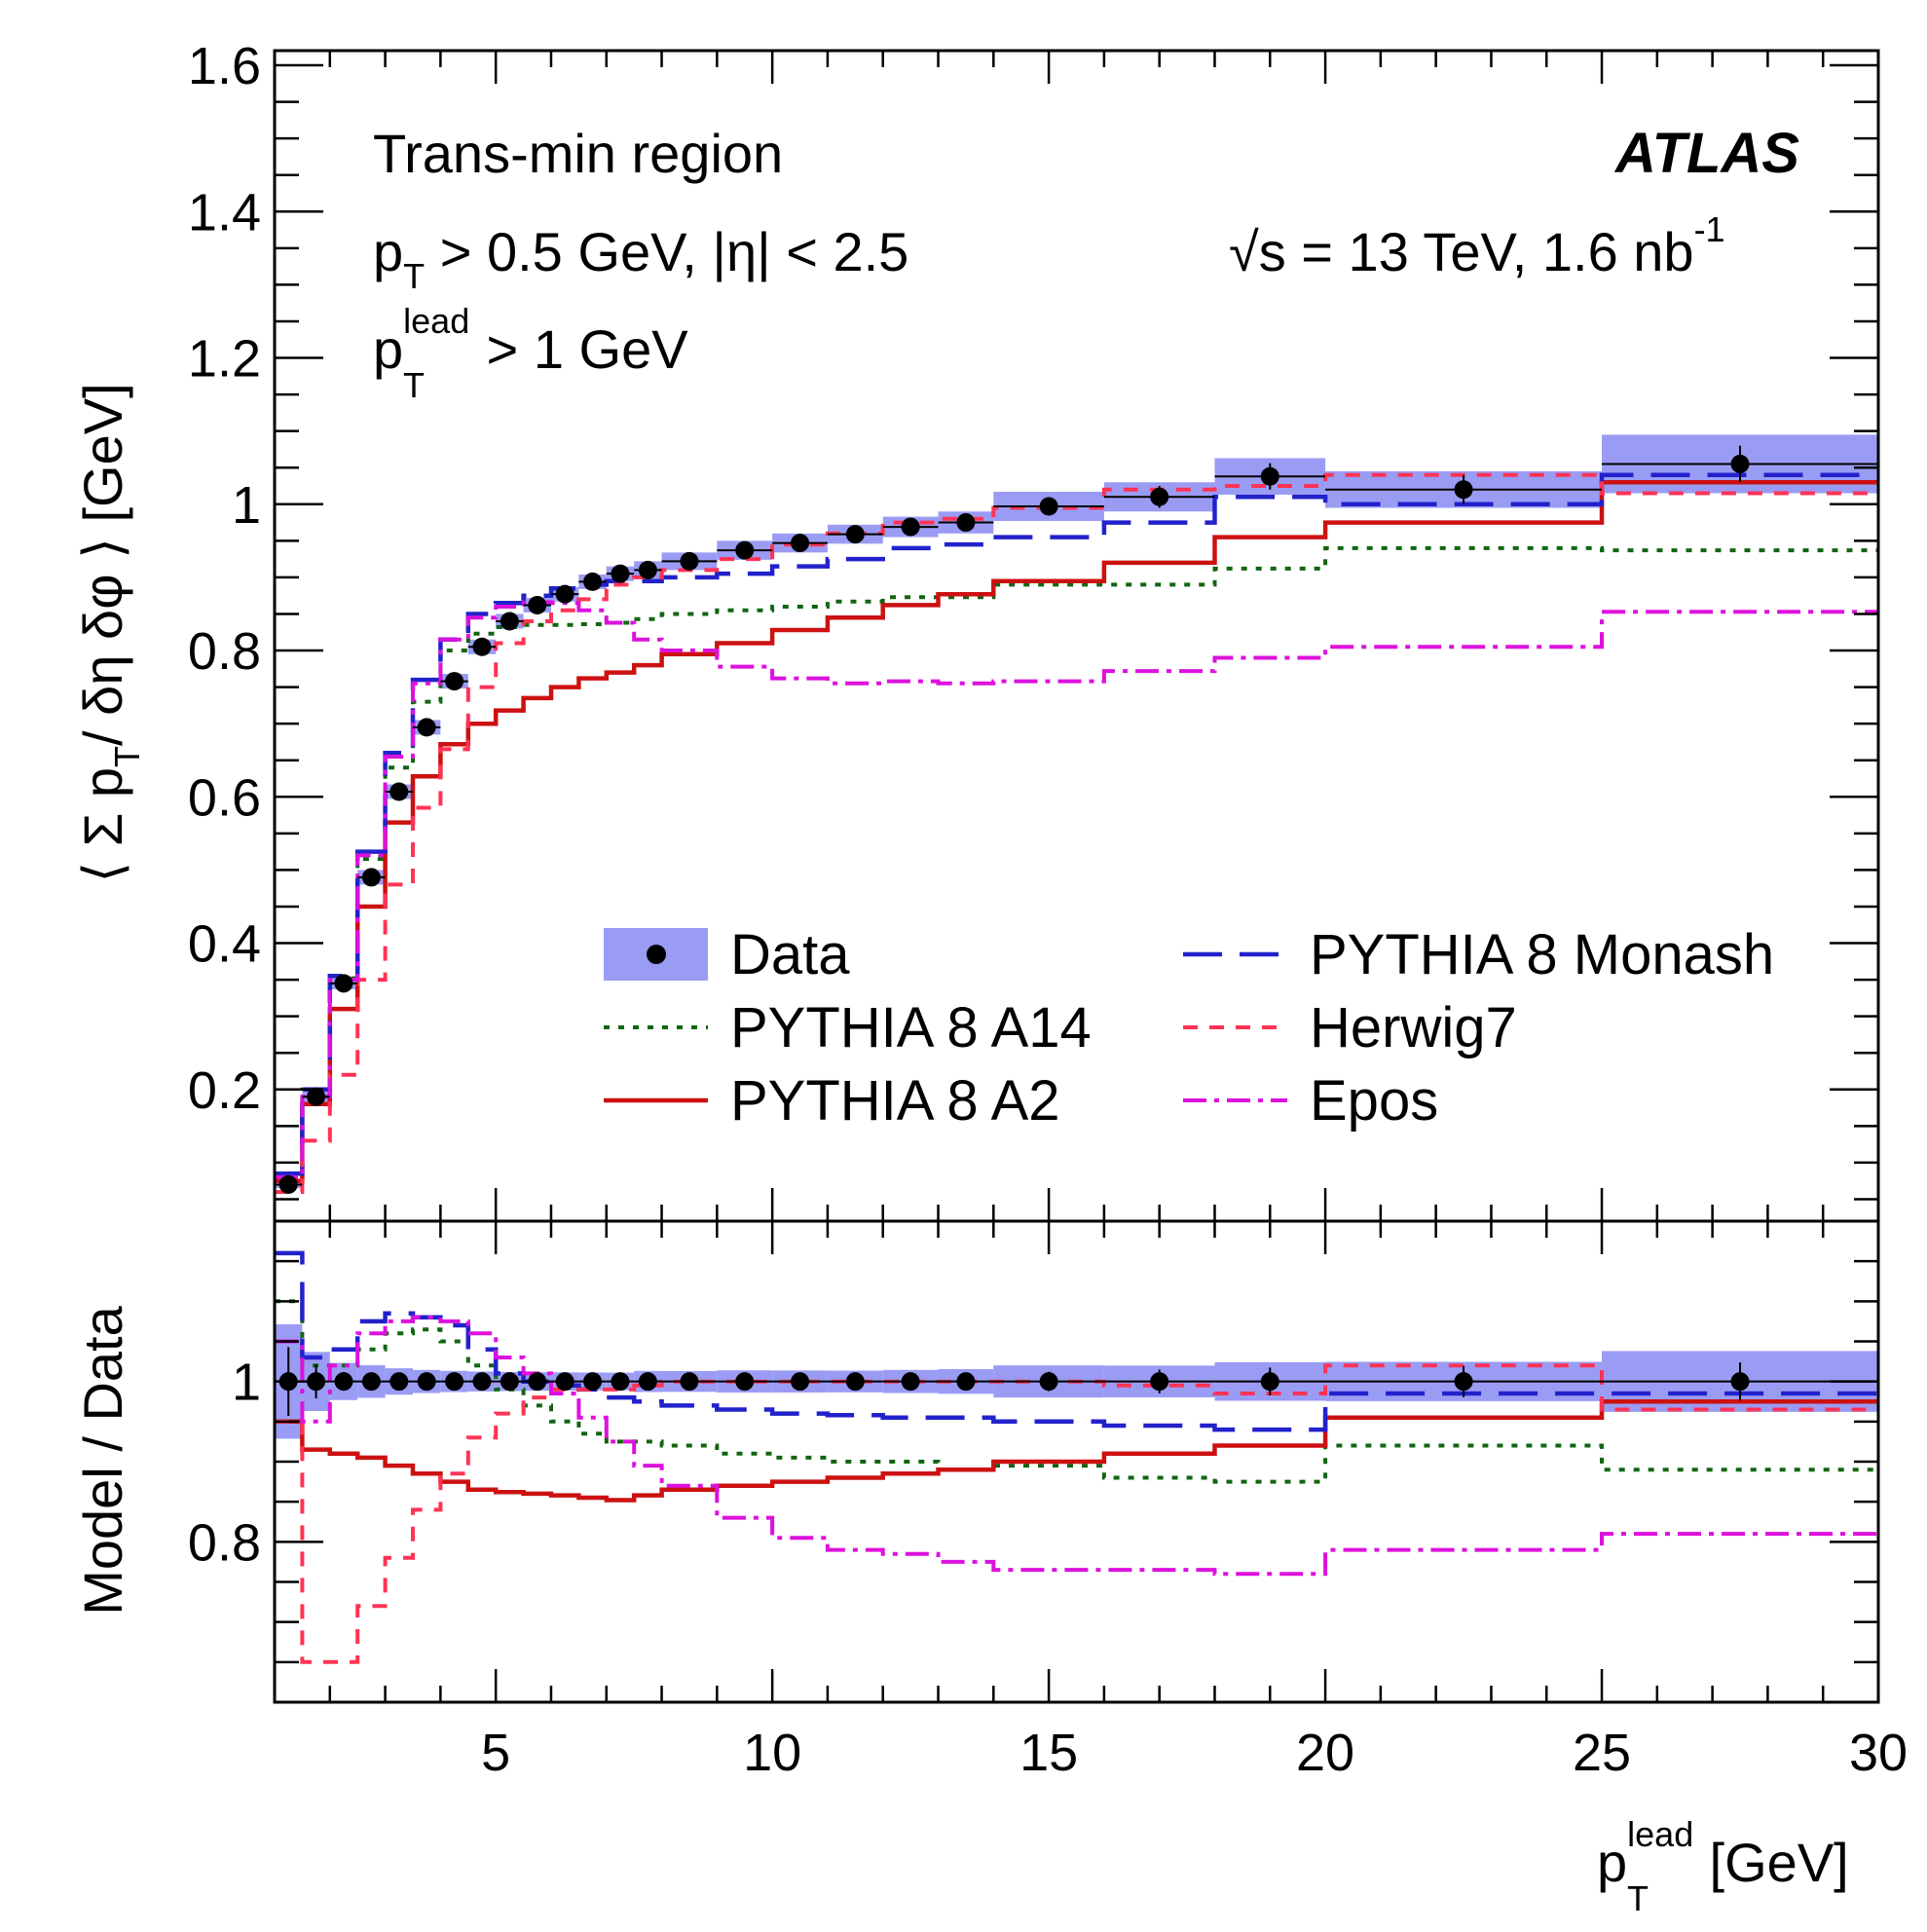  I want to click on y-tick-label-top-6: 1.4, so click(224, 212).